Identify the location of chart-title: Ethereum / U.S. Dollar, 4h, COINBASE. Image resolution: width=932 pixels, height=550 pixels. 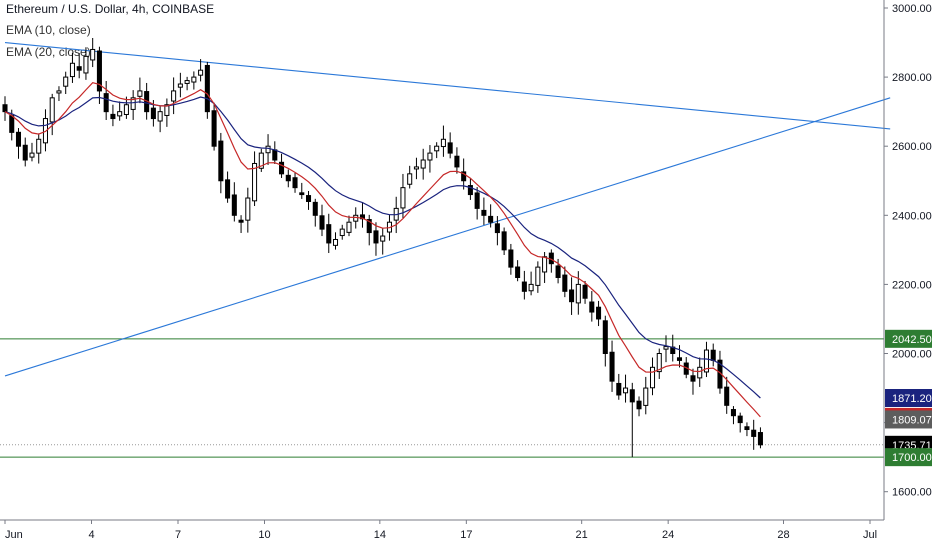
(110, 9).